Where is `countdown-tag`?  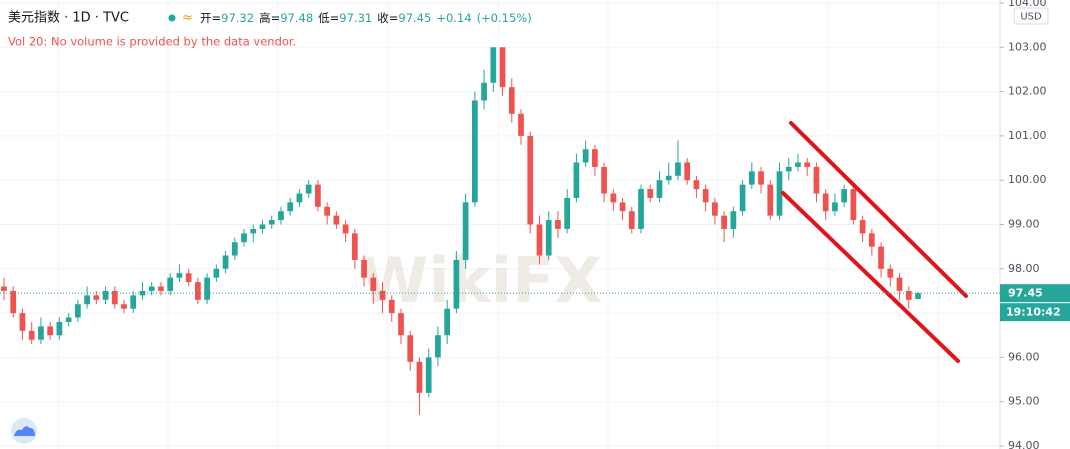
countdown-tag is located at coordinates (1035, 312).